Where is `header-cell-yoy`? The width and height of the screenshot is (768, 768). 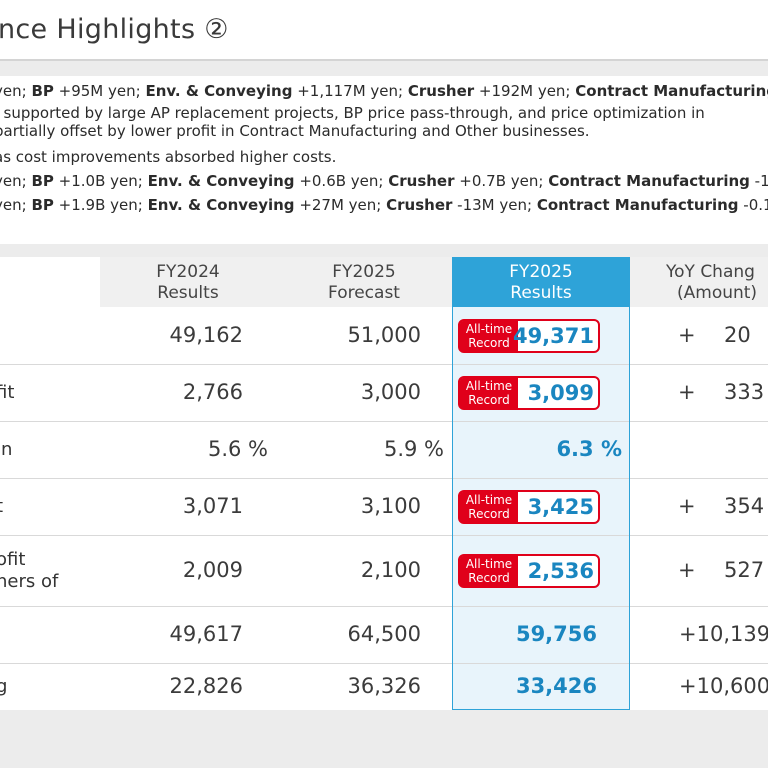
header-cell-yoy is located at coordinates (699, 282).